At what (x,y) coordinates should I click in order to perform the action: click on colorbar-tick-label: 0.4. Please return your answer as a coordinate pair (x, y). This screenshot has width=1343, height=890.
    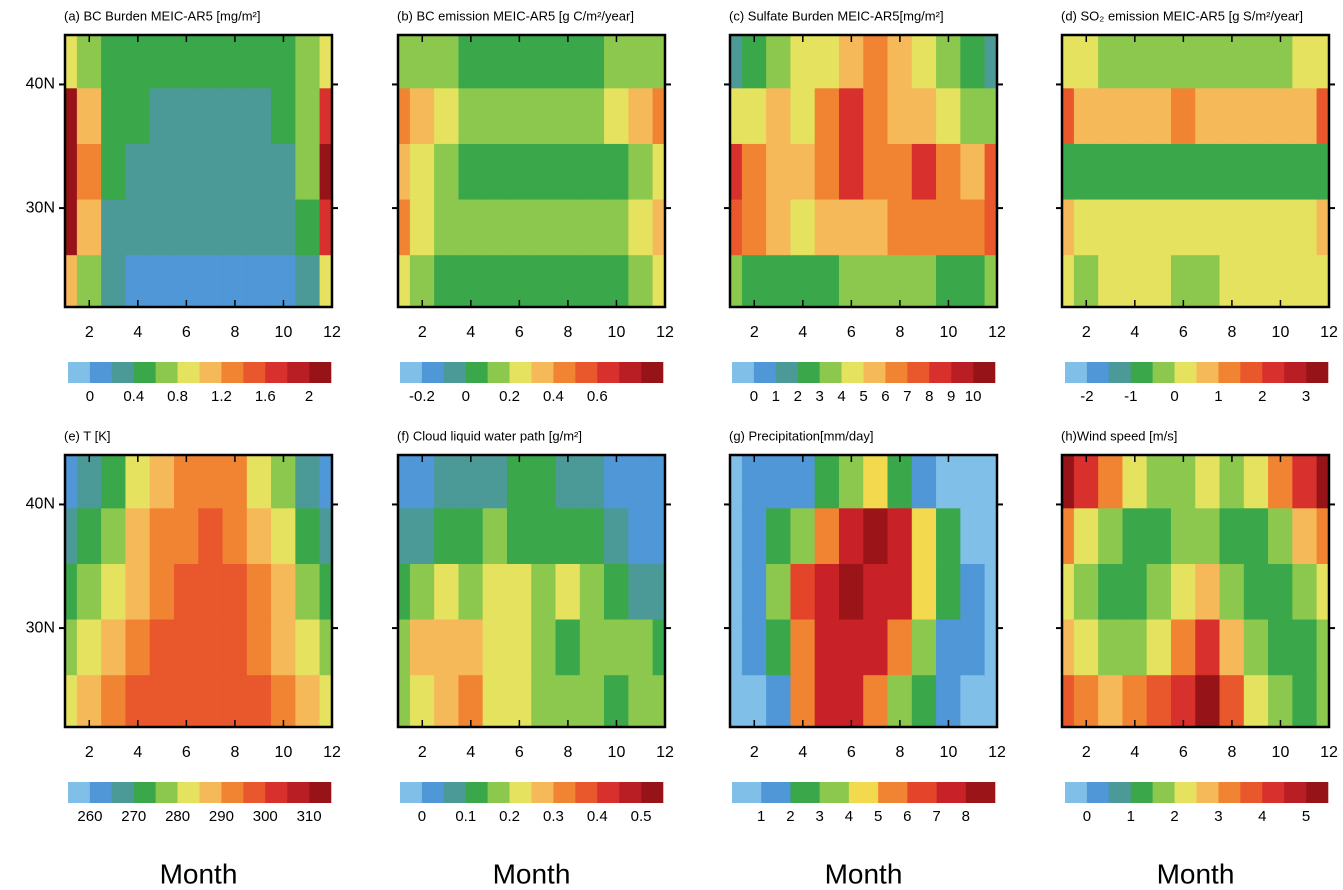
    Looking at the image, I should click on (133, 396).